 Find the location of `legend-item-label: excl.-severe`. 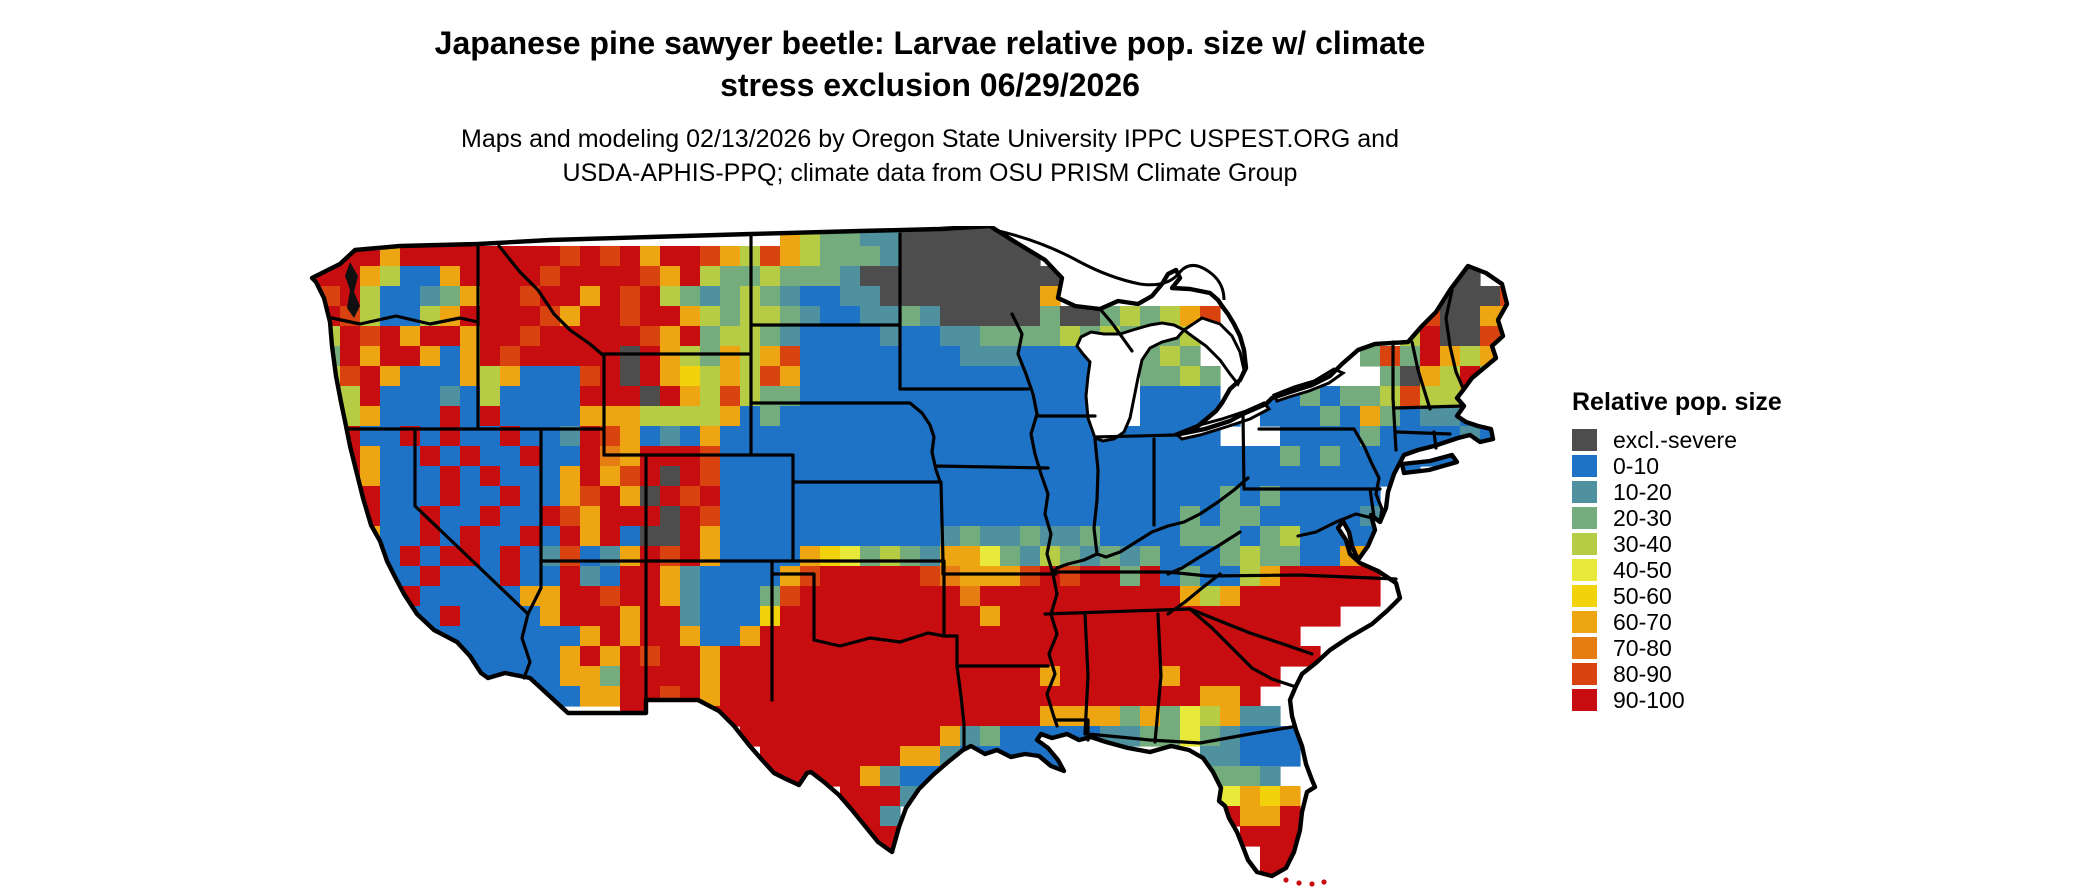

legend-item-label: excl.-severe is located at coordinates (1675, 439).